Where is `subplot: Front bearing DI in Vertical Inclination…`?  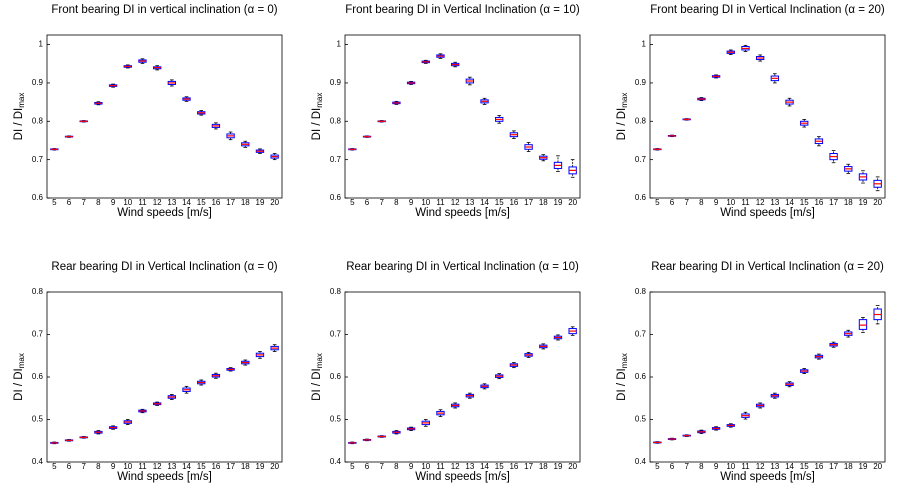 subplot: Front bearing DI in Vertical Inclination… is located at coordinates (446, 111).